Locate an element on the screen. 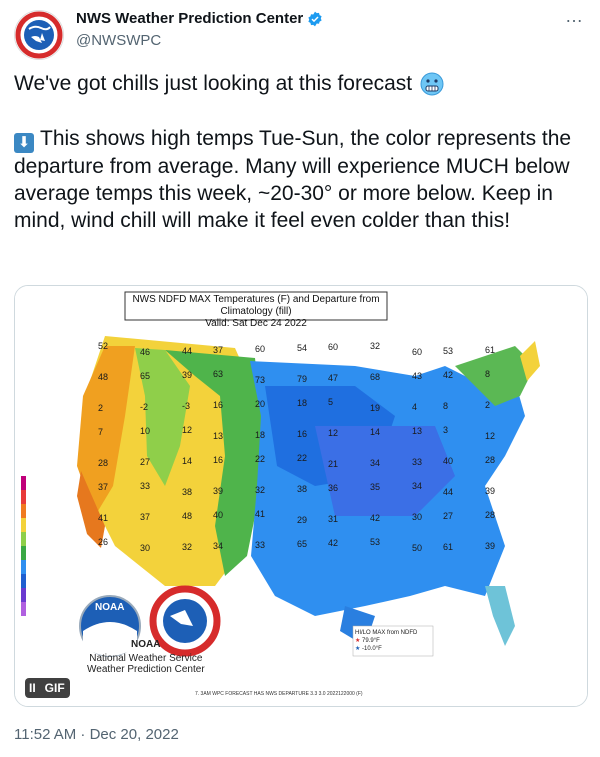 This screenshot has width=600, height=757. cold-face-emoji-icon is located at coordinates (432, 83).